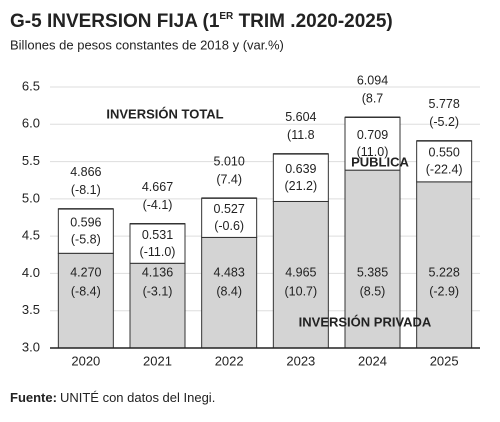  I want to click on y-tick-label: 6.5, so click(31, 85).